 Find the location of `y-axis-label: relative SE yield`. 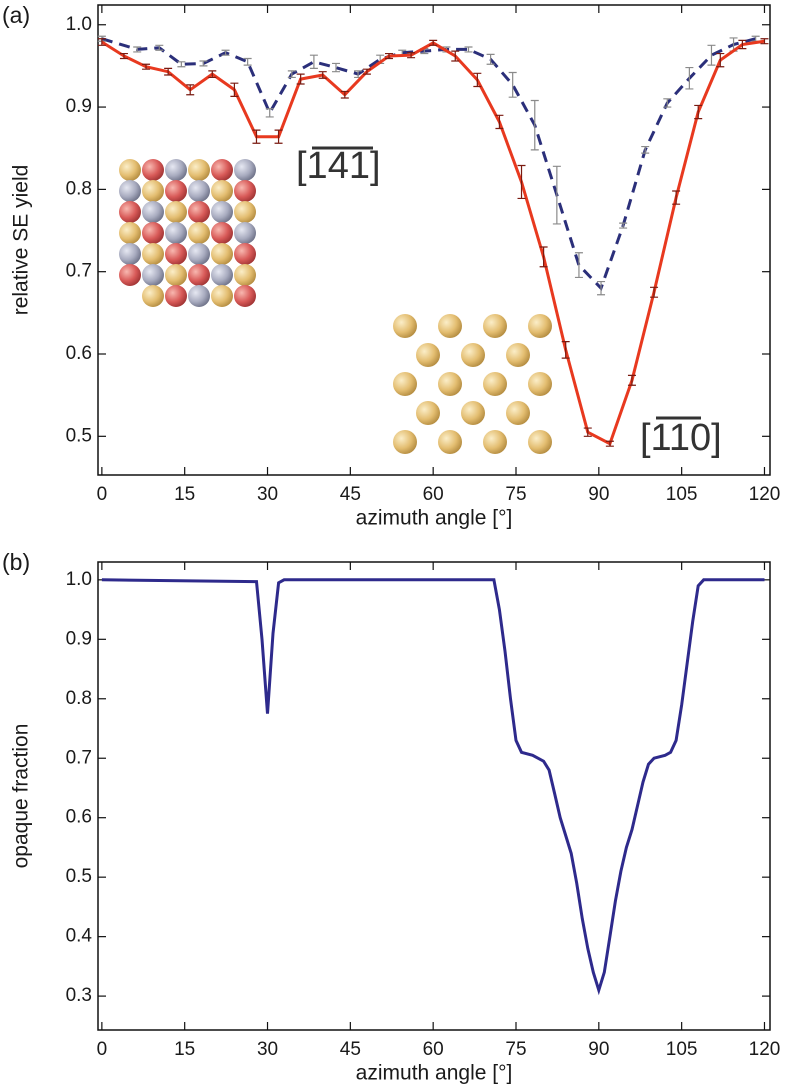

y-axis-label: relative SE yield is located at coordinates (21, 240).